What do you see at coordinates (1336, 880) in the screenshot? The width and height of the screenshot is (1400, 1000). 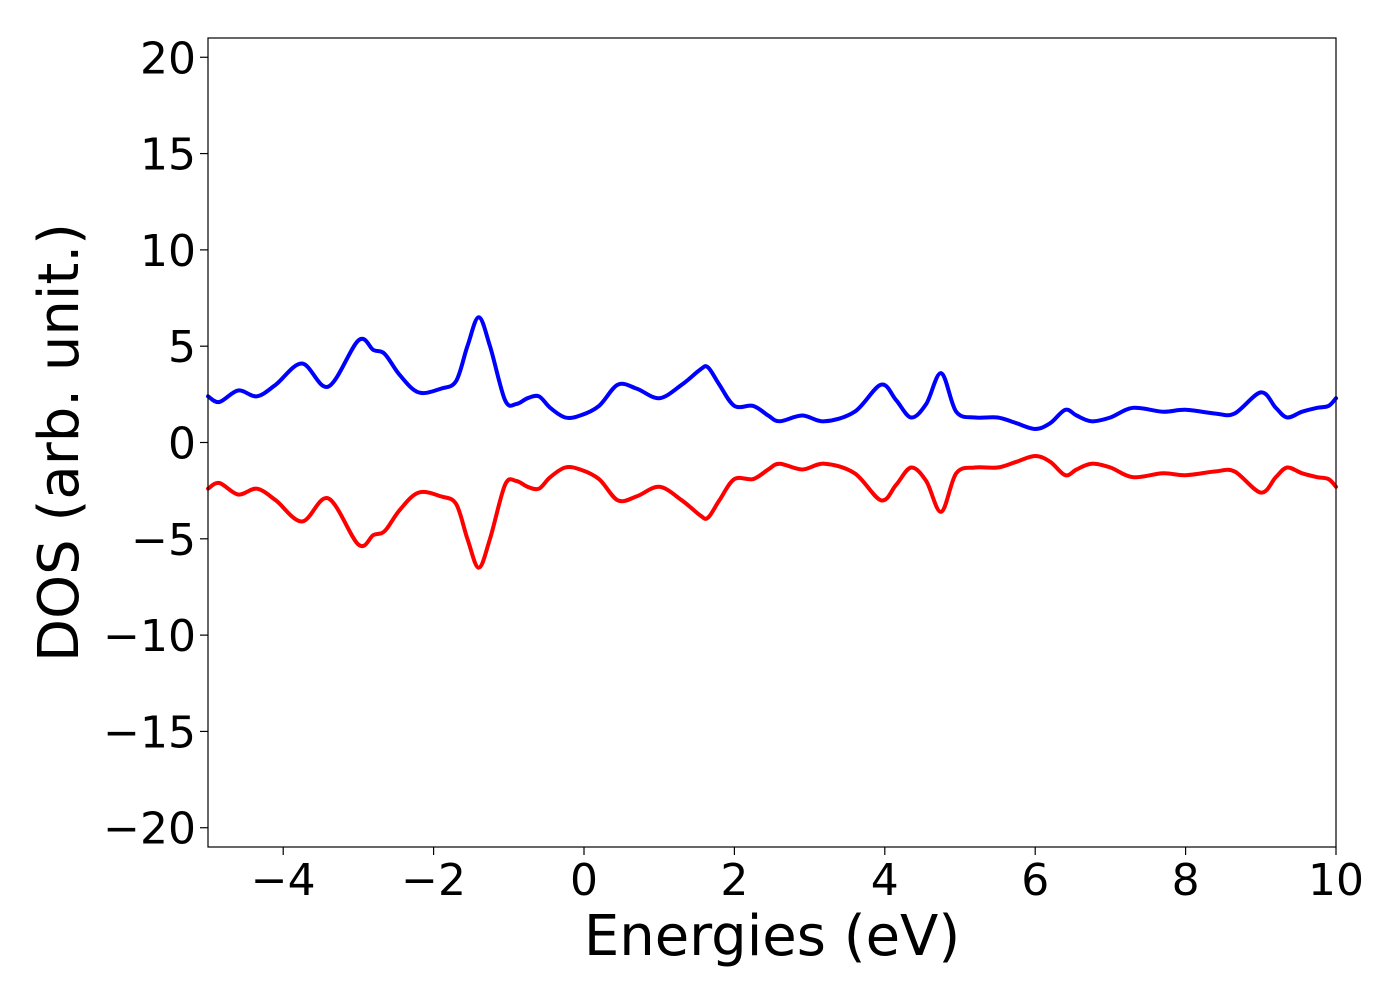 I see `x-tick-label: 10` at bounding box center [1336, 880].